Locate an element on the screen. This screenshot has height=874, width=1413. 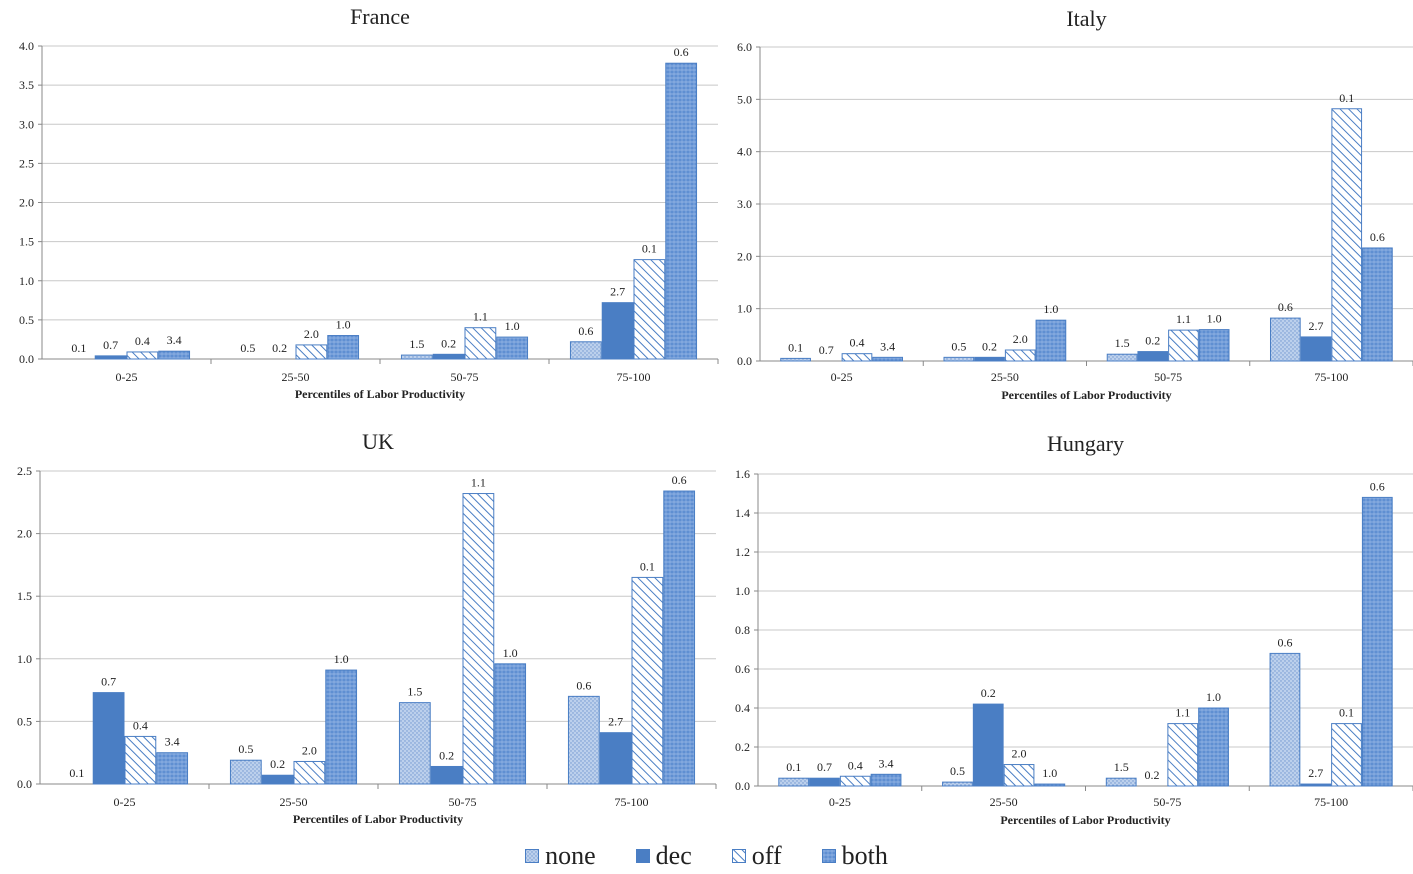
data-label-none: 0.6 is located at coordinates (583, 685).